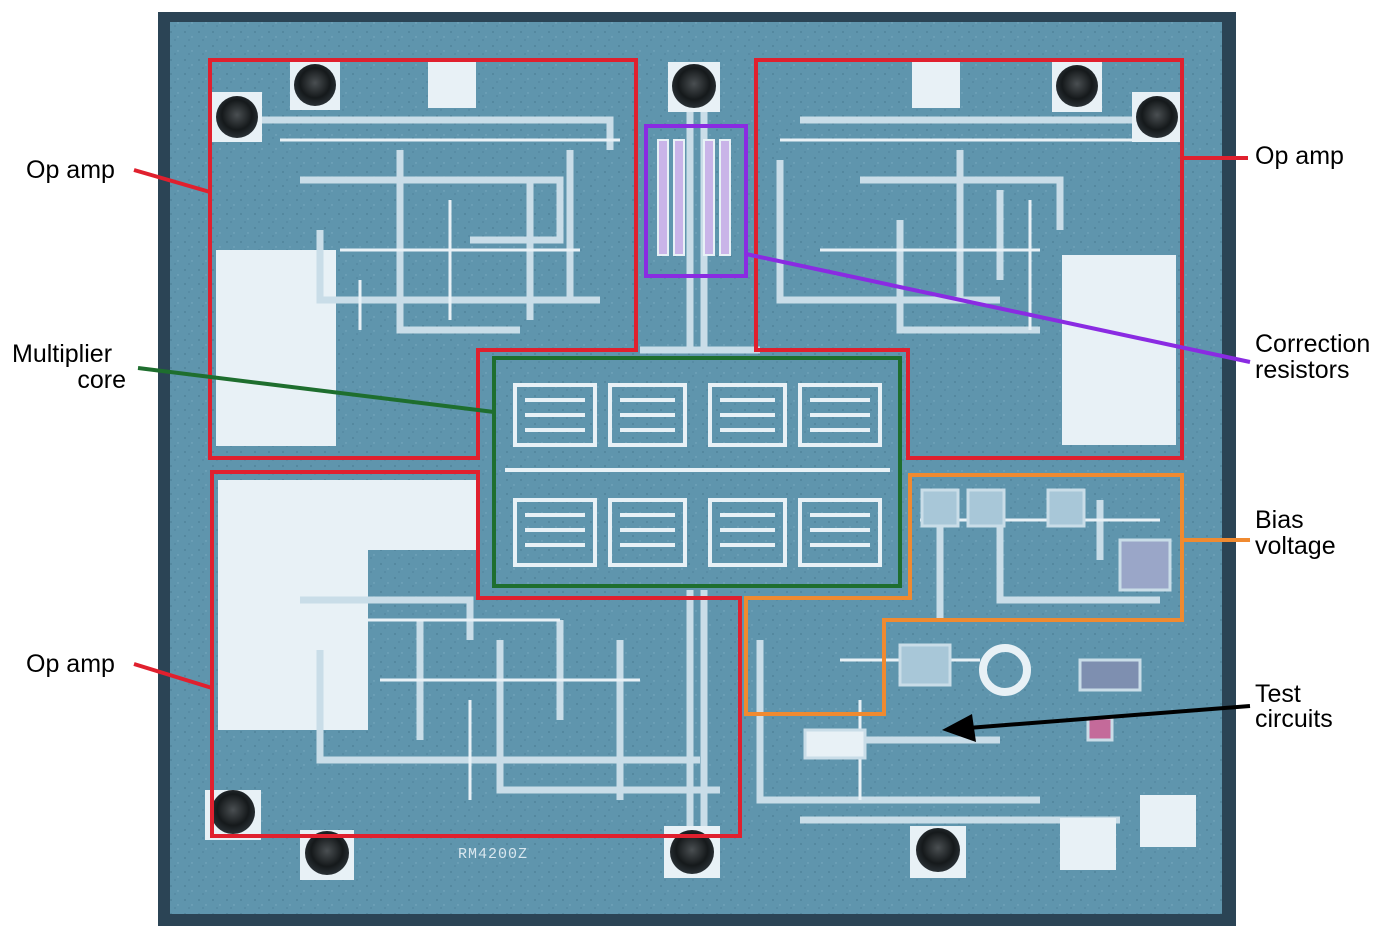 The image size is (1400, 936). I want to click on leader-op-amp-bottom-left, so click(173, 676).